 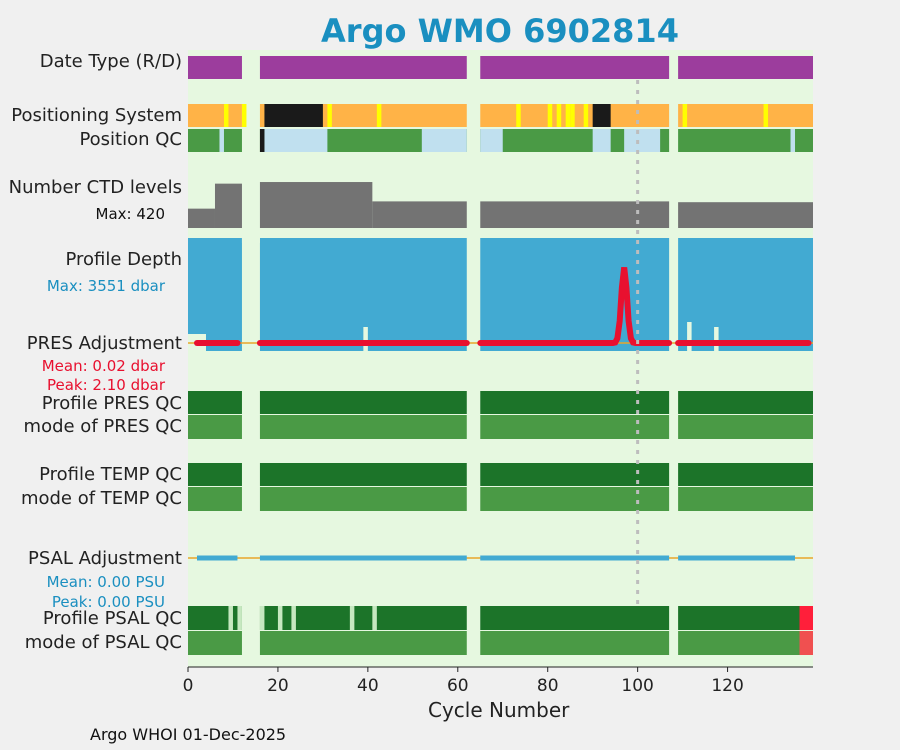 I want to click on label-depth-max: Max: 3551 dbar, so click(x=105, y=286).